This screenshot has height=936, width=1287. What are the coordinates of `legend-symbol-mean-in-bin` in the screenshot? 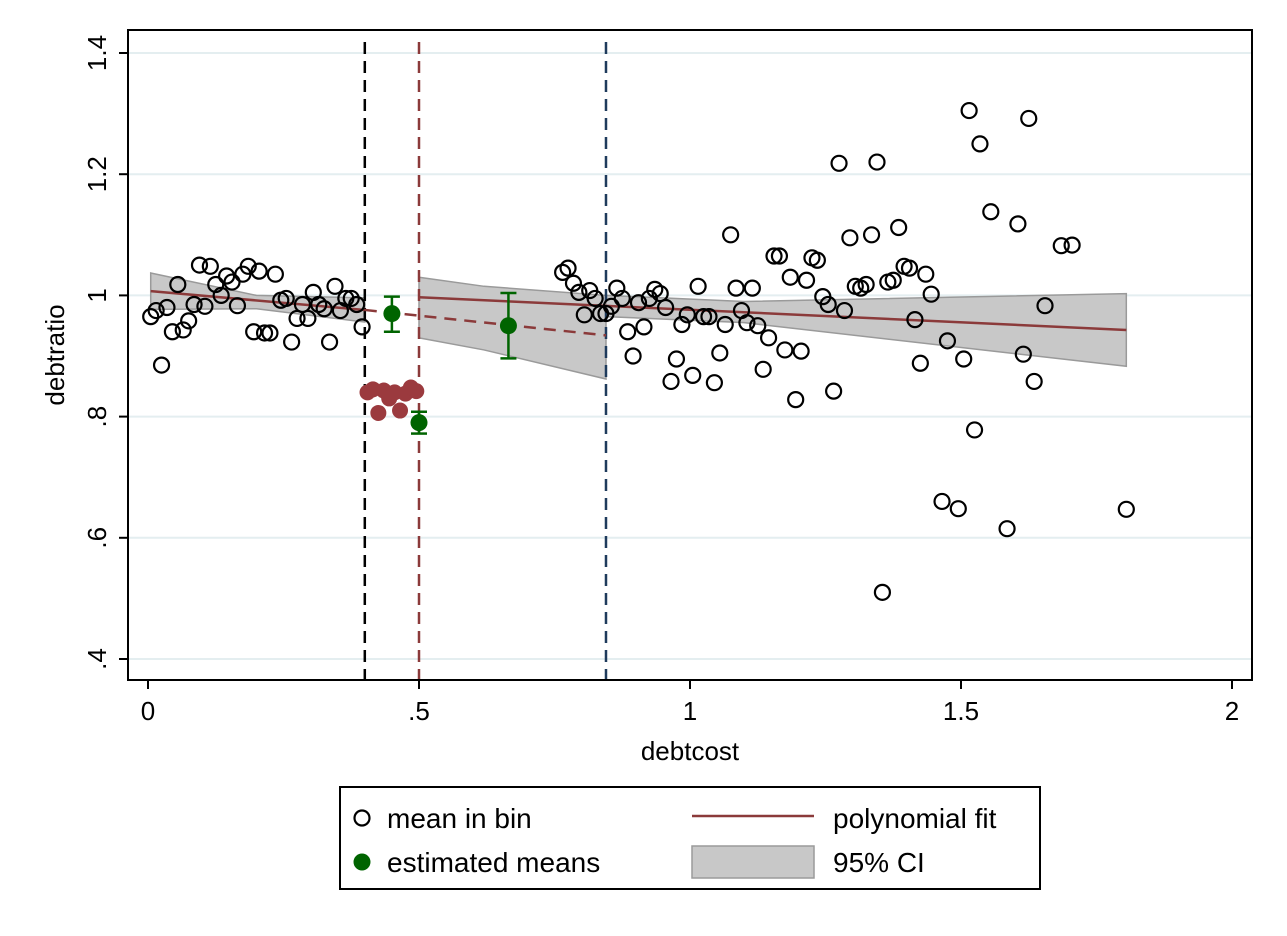 It's located at (362, 818).